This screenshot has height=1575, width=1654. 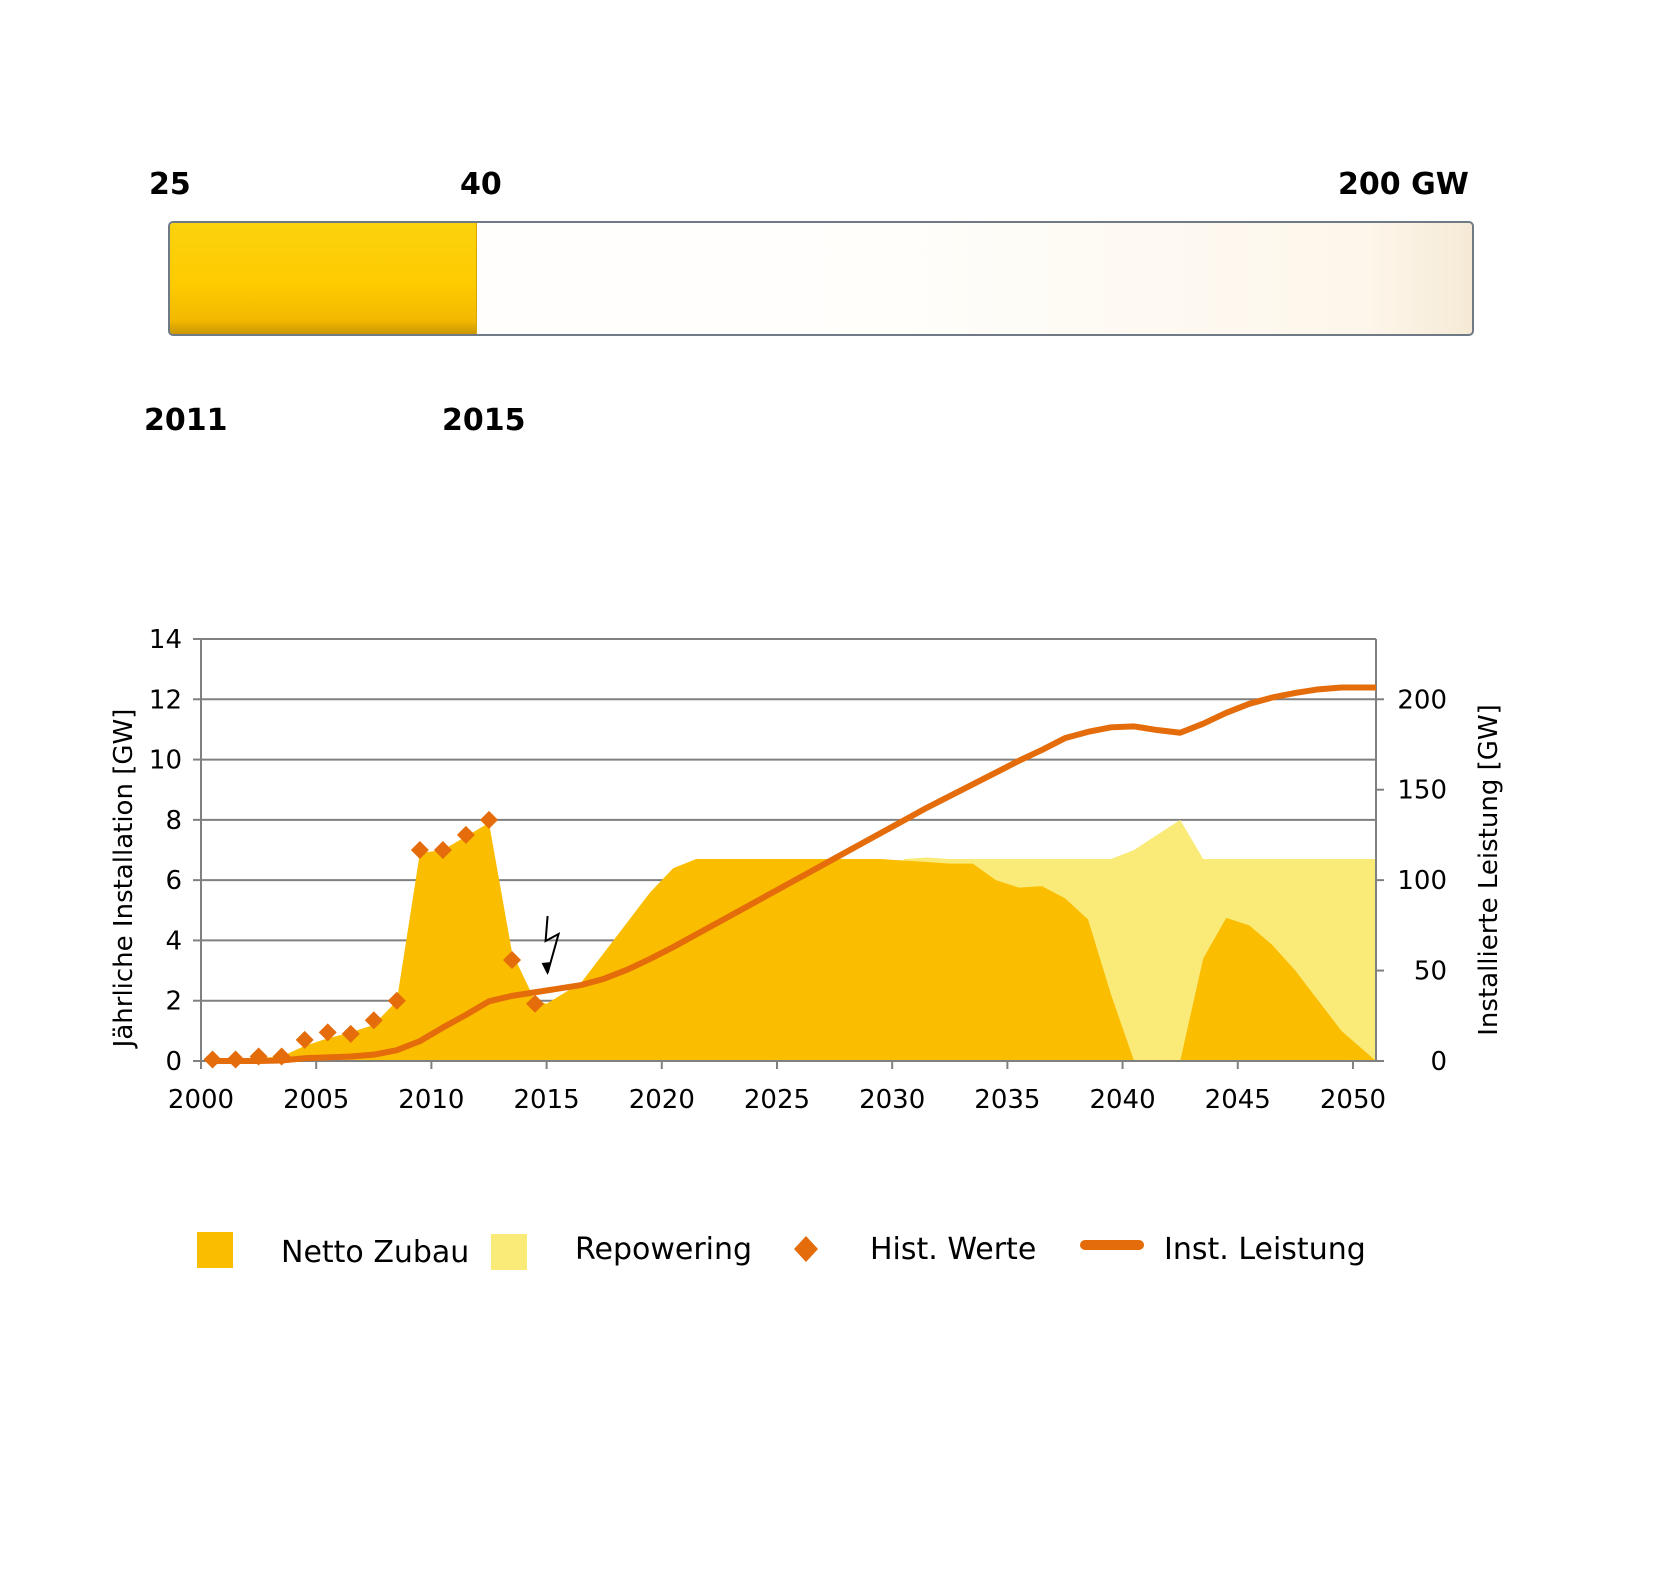 I want to click on hist-marker-2014.5, so click(x=535, y=1003).